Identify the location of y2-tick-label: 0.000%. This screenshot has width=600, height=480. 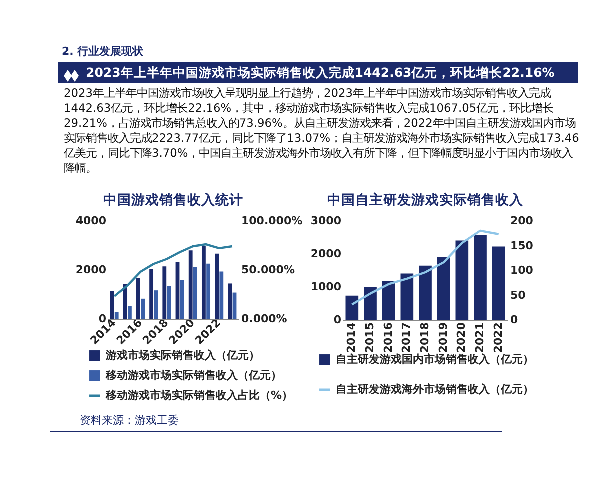
(265, 319).